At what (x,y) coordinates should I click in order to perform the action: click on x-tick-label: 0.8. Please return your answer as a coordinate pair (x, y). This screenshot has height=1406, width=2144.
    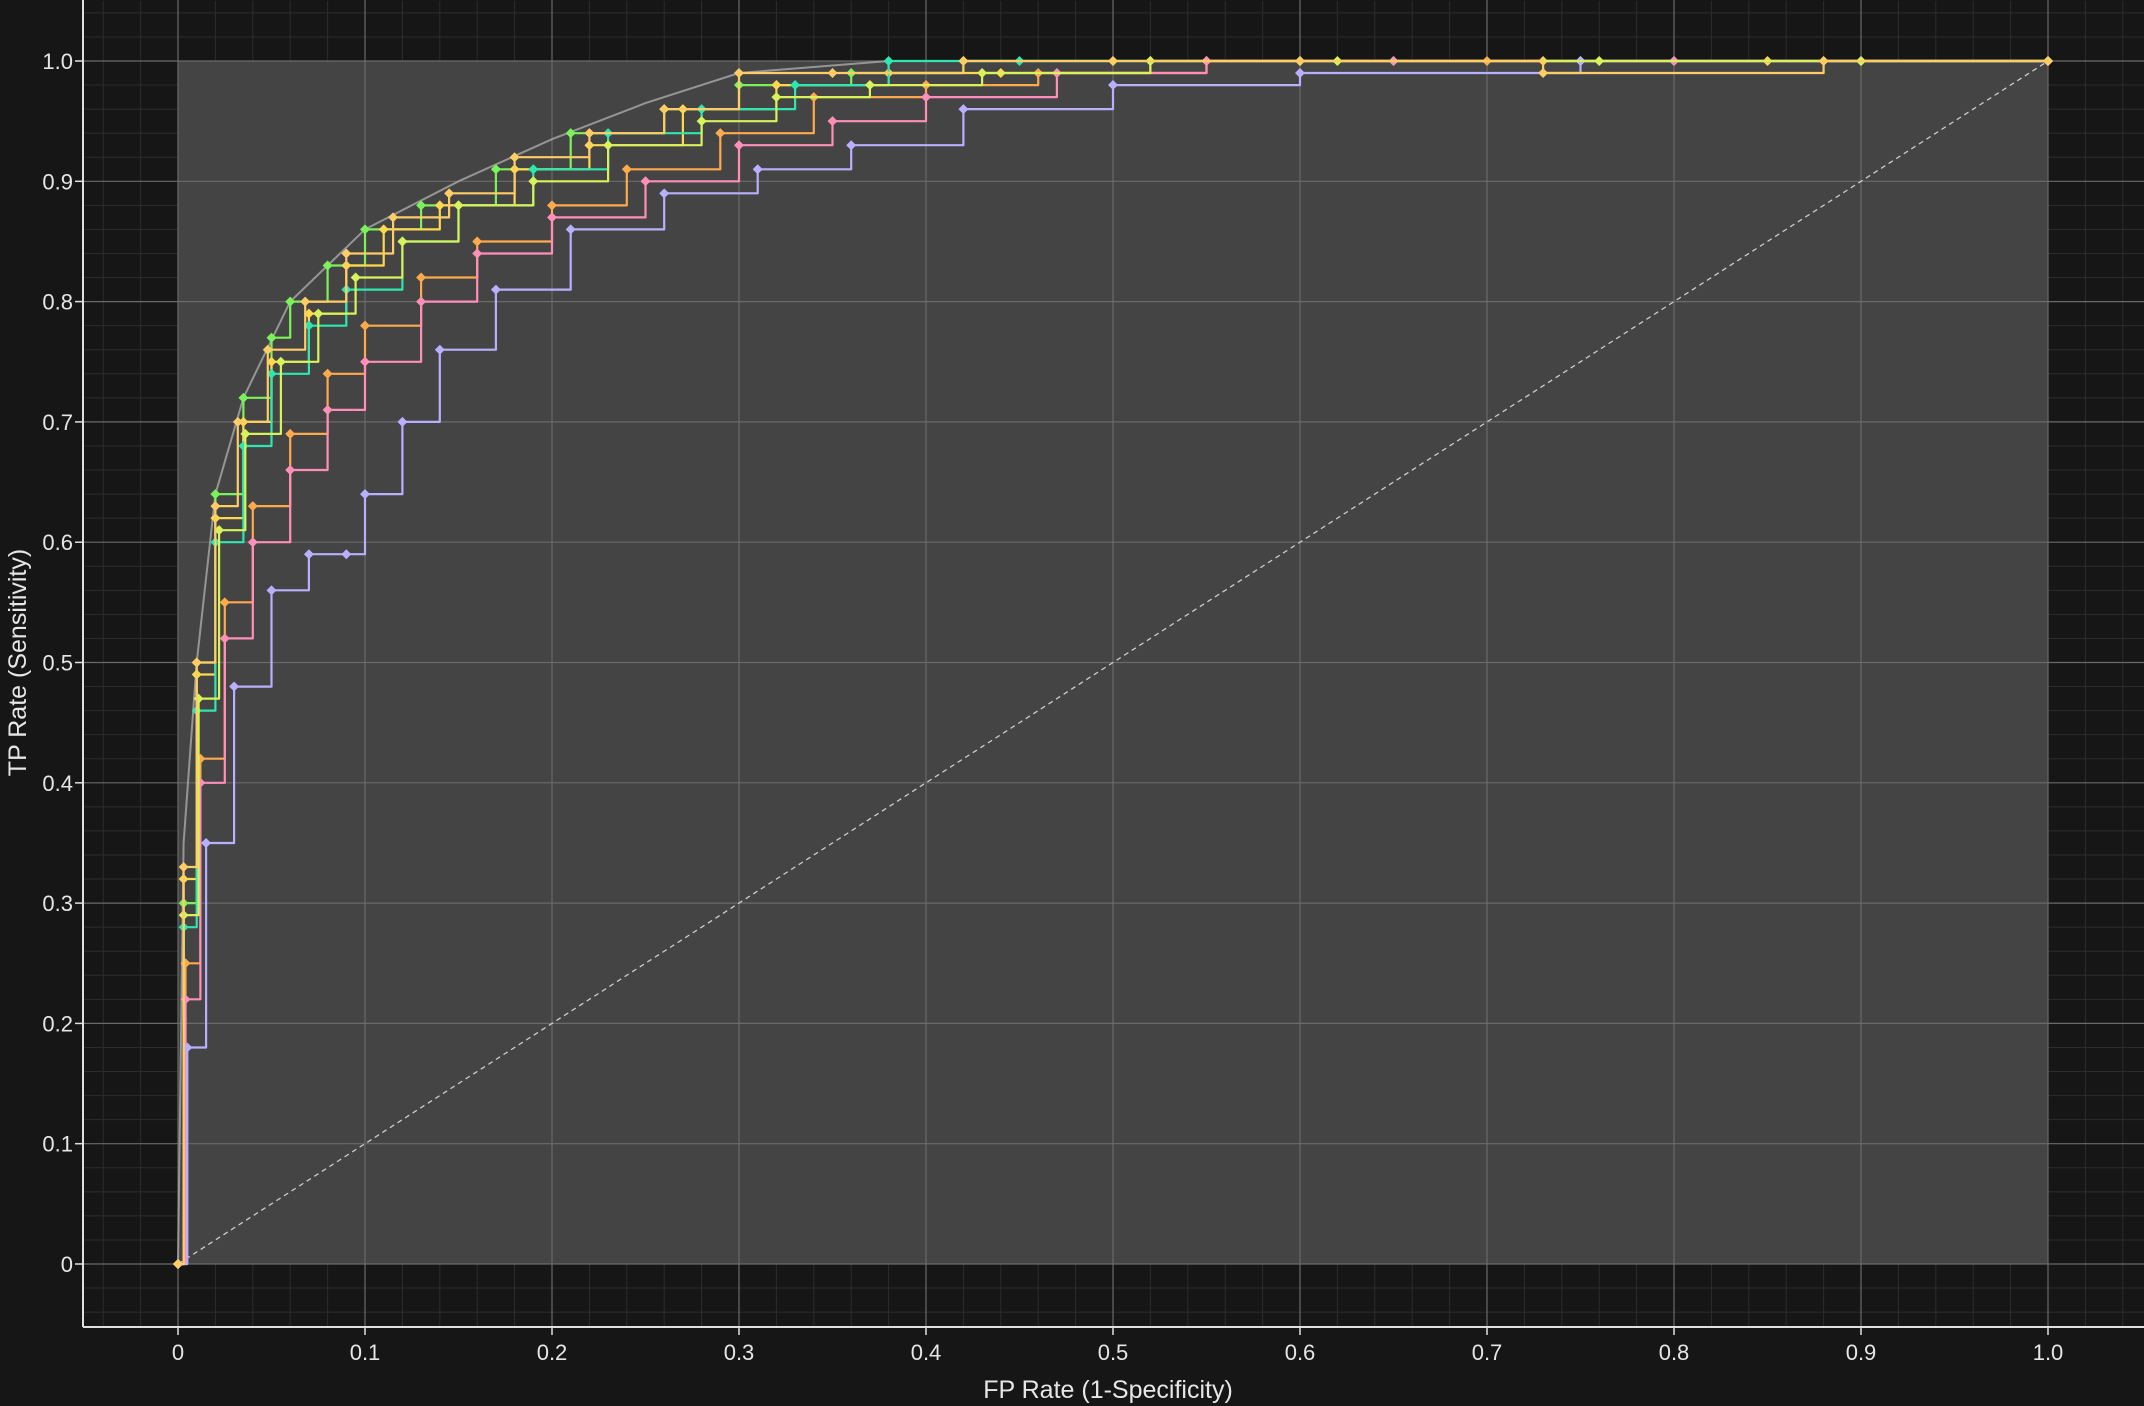
    Looking at the image, I should click on (1674, 1352).